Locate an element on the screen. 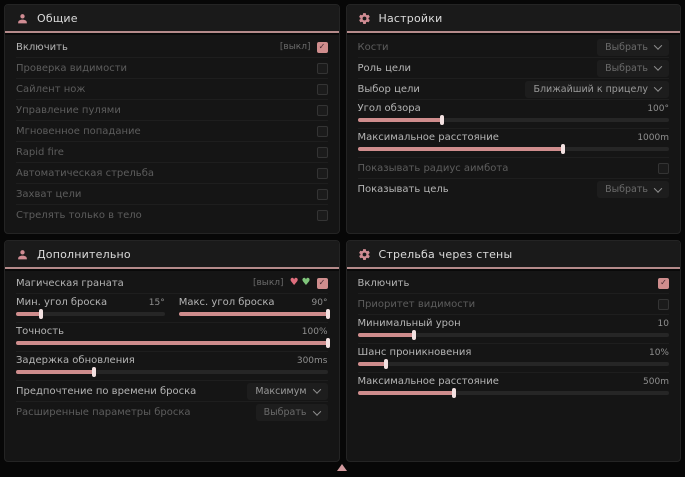 This screenshot has height=477, width=685. checkbox-body-only: ✓ is located at coordinates (322, 215).